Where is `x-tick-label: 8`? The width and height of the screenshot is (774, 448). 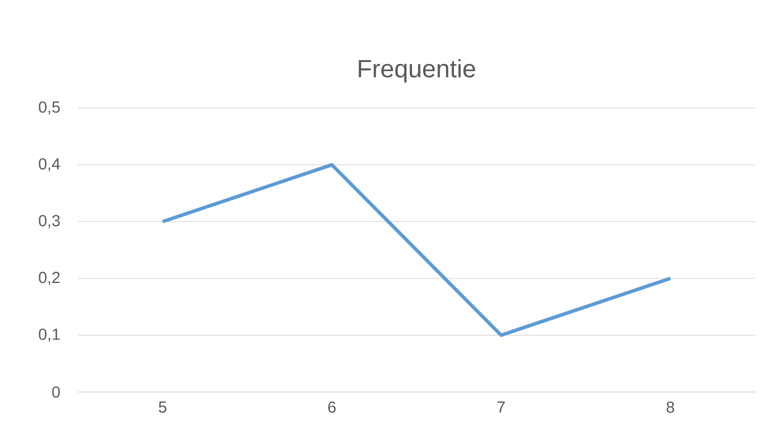 x-tick-label: 8 is located at coordinates (670, 407).